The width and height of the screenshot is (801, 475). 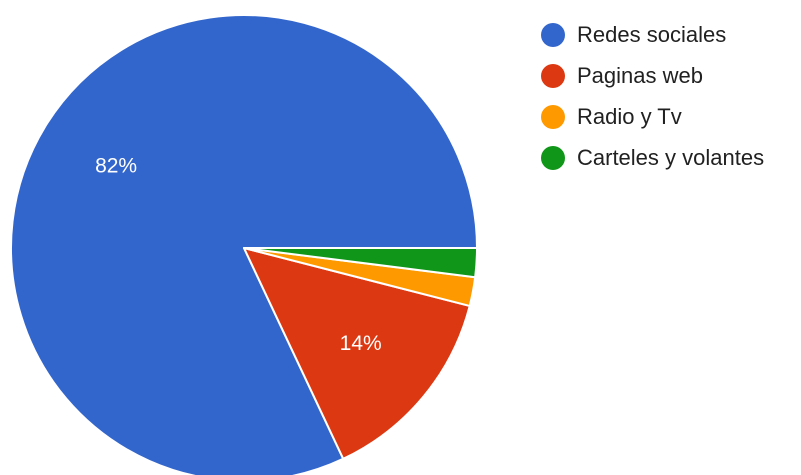 I want to click on legend-label: Redes sociales, so click(x=652, y=34).